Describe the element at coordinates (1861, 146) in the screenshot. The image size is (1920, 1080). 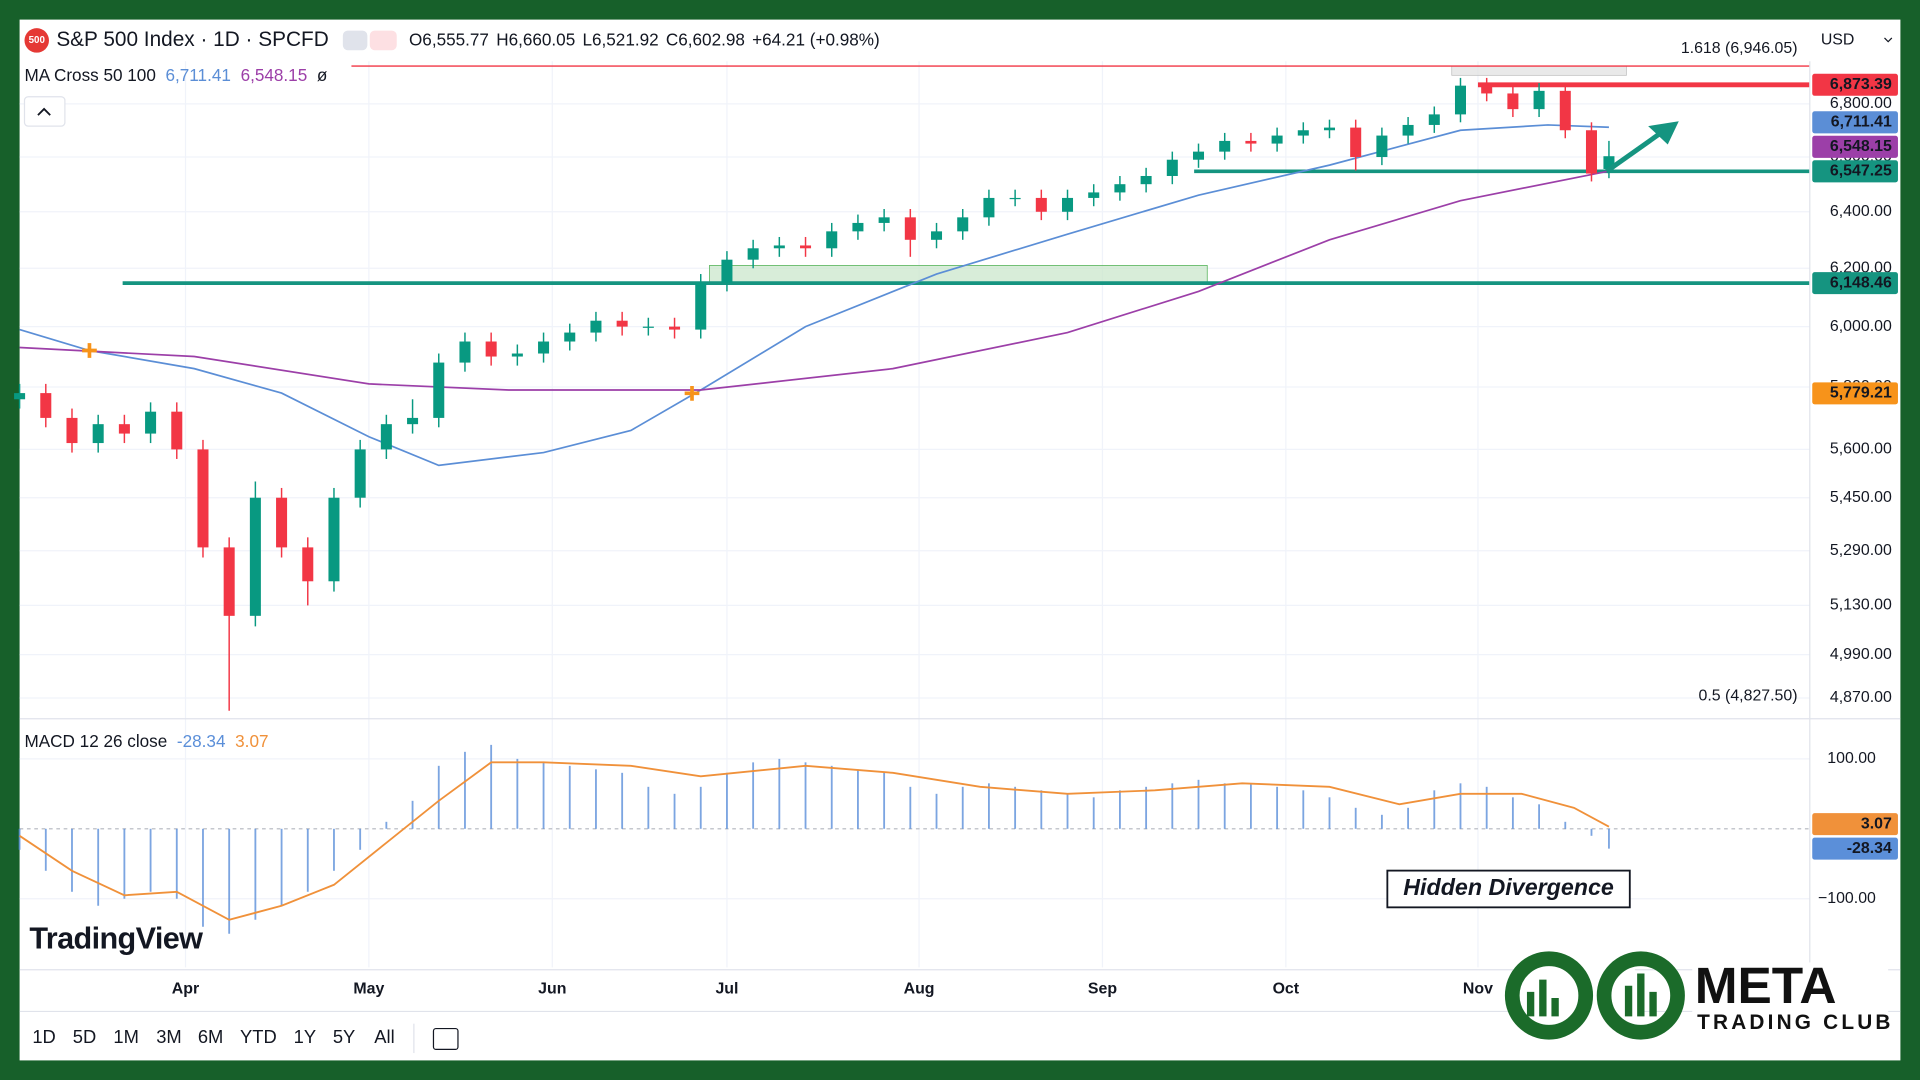
I see `price-badge-label: 6,548.15` at that location.